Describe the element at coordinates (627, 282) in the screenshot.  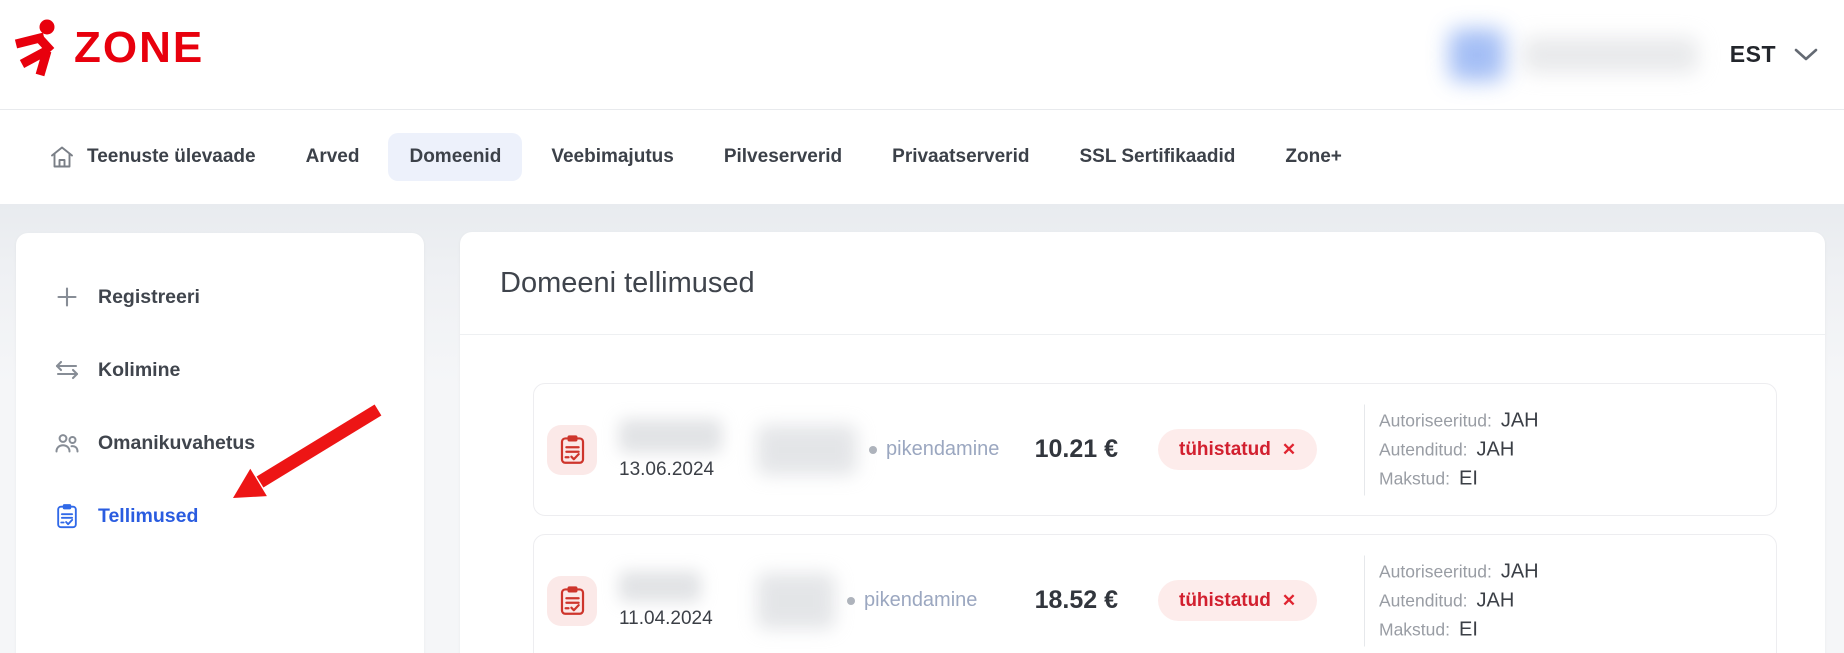
I see `page-title: Domeeni tellimused` at that location.